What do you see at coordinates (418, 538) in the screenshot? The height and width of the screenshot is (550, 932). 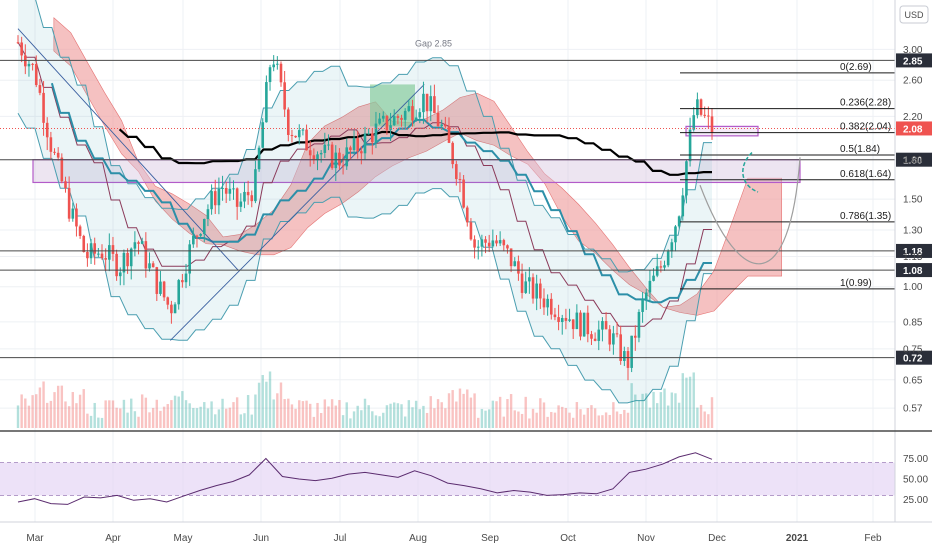 I see `time-tick-label: Aug` at bounding box center [418, 538].